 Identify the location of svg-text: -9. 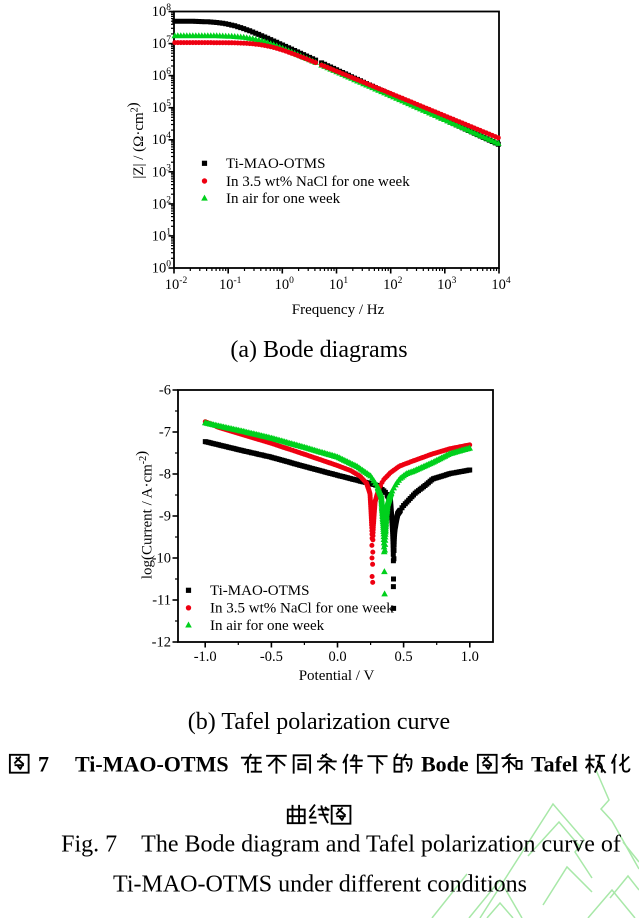
(165, 517).